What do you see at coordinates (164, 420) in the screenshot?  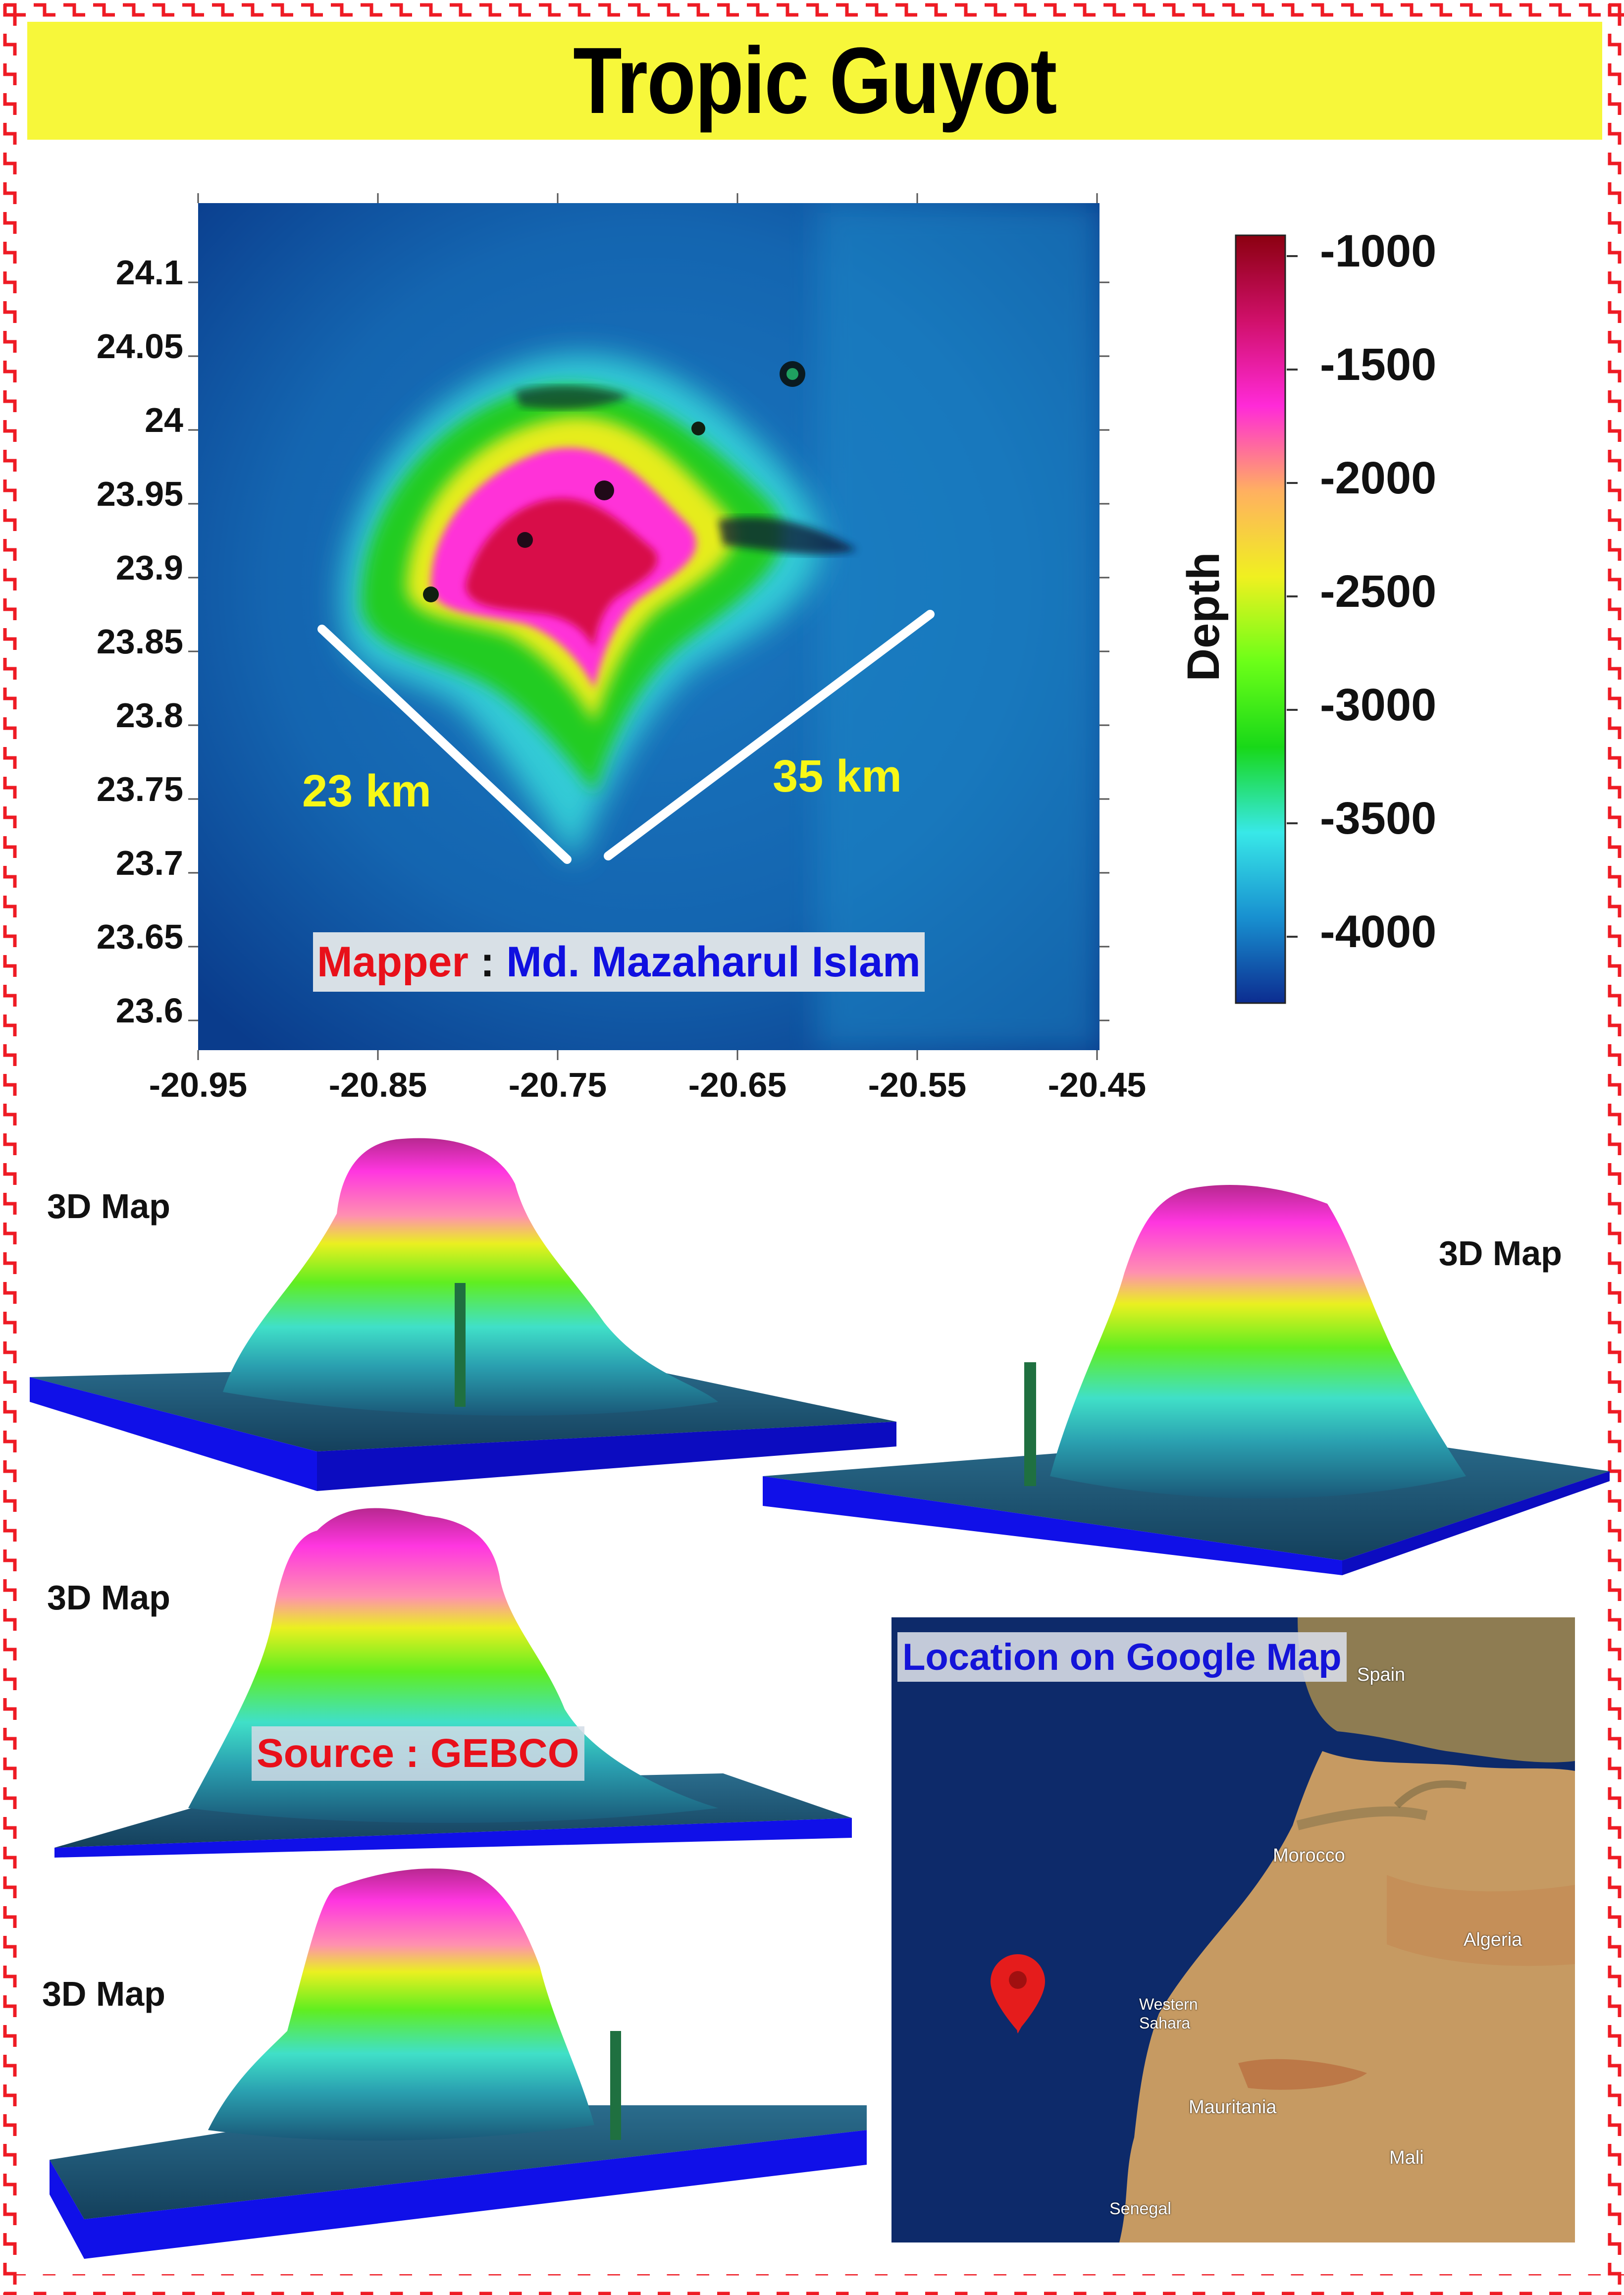 I see `y-tick-label: 24` at bounding box center [164, 420].